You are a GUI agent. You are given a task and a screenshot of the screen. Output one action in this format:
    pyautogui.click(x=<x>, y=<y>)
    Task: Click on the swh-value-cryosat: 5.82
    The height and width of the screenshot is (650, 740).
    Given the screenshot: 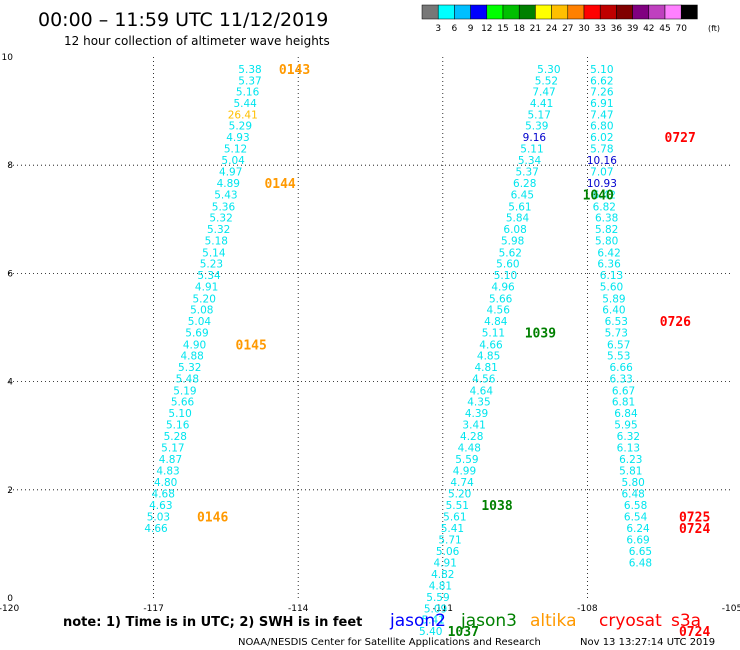 What is the action you would take?
    pyautogui.click(x=606, y=230)
    